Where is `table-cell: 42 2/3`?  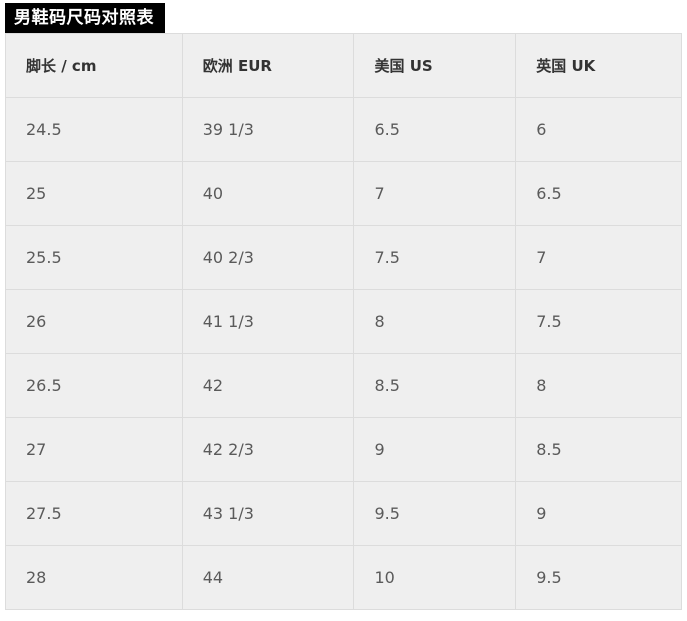
table-cell: 42 2/3 is located at coordinates (268, 449).